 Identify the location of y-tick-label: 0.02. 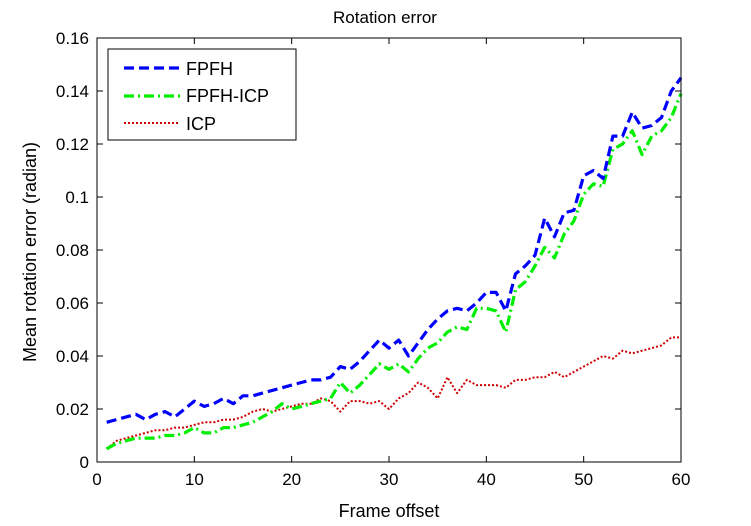
(72, 409).